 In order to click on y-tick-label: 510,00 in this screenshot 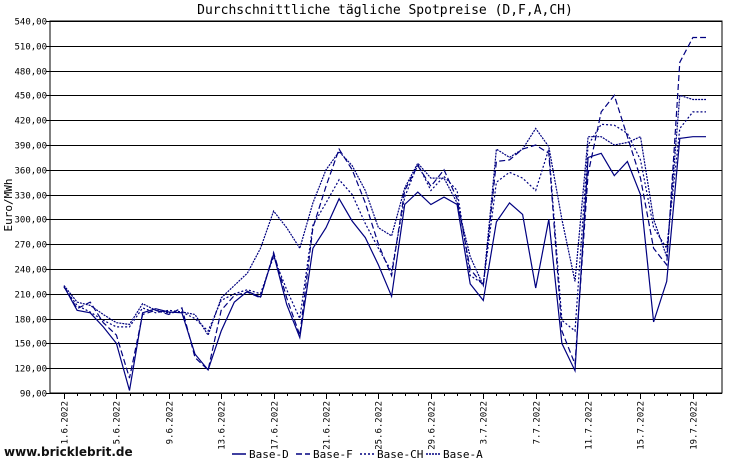, I will do `click(30, 48)`.